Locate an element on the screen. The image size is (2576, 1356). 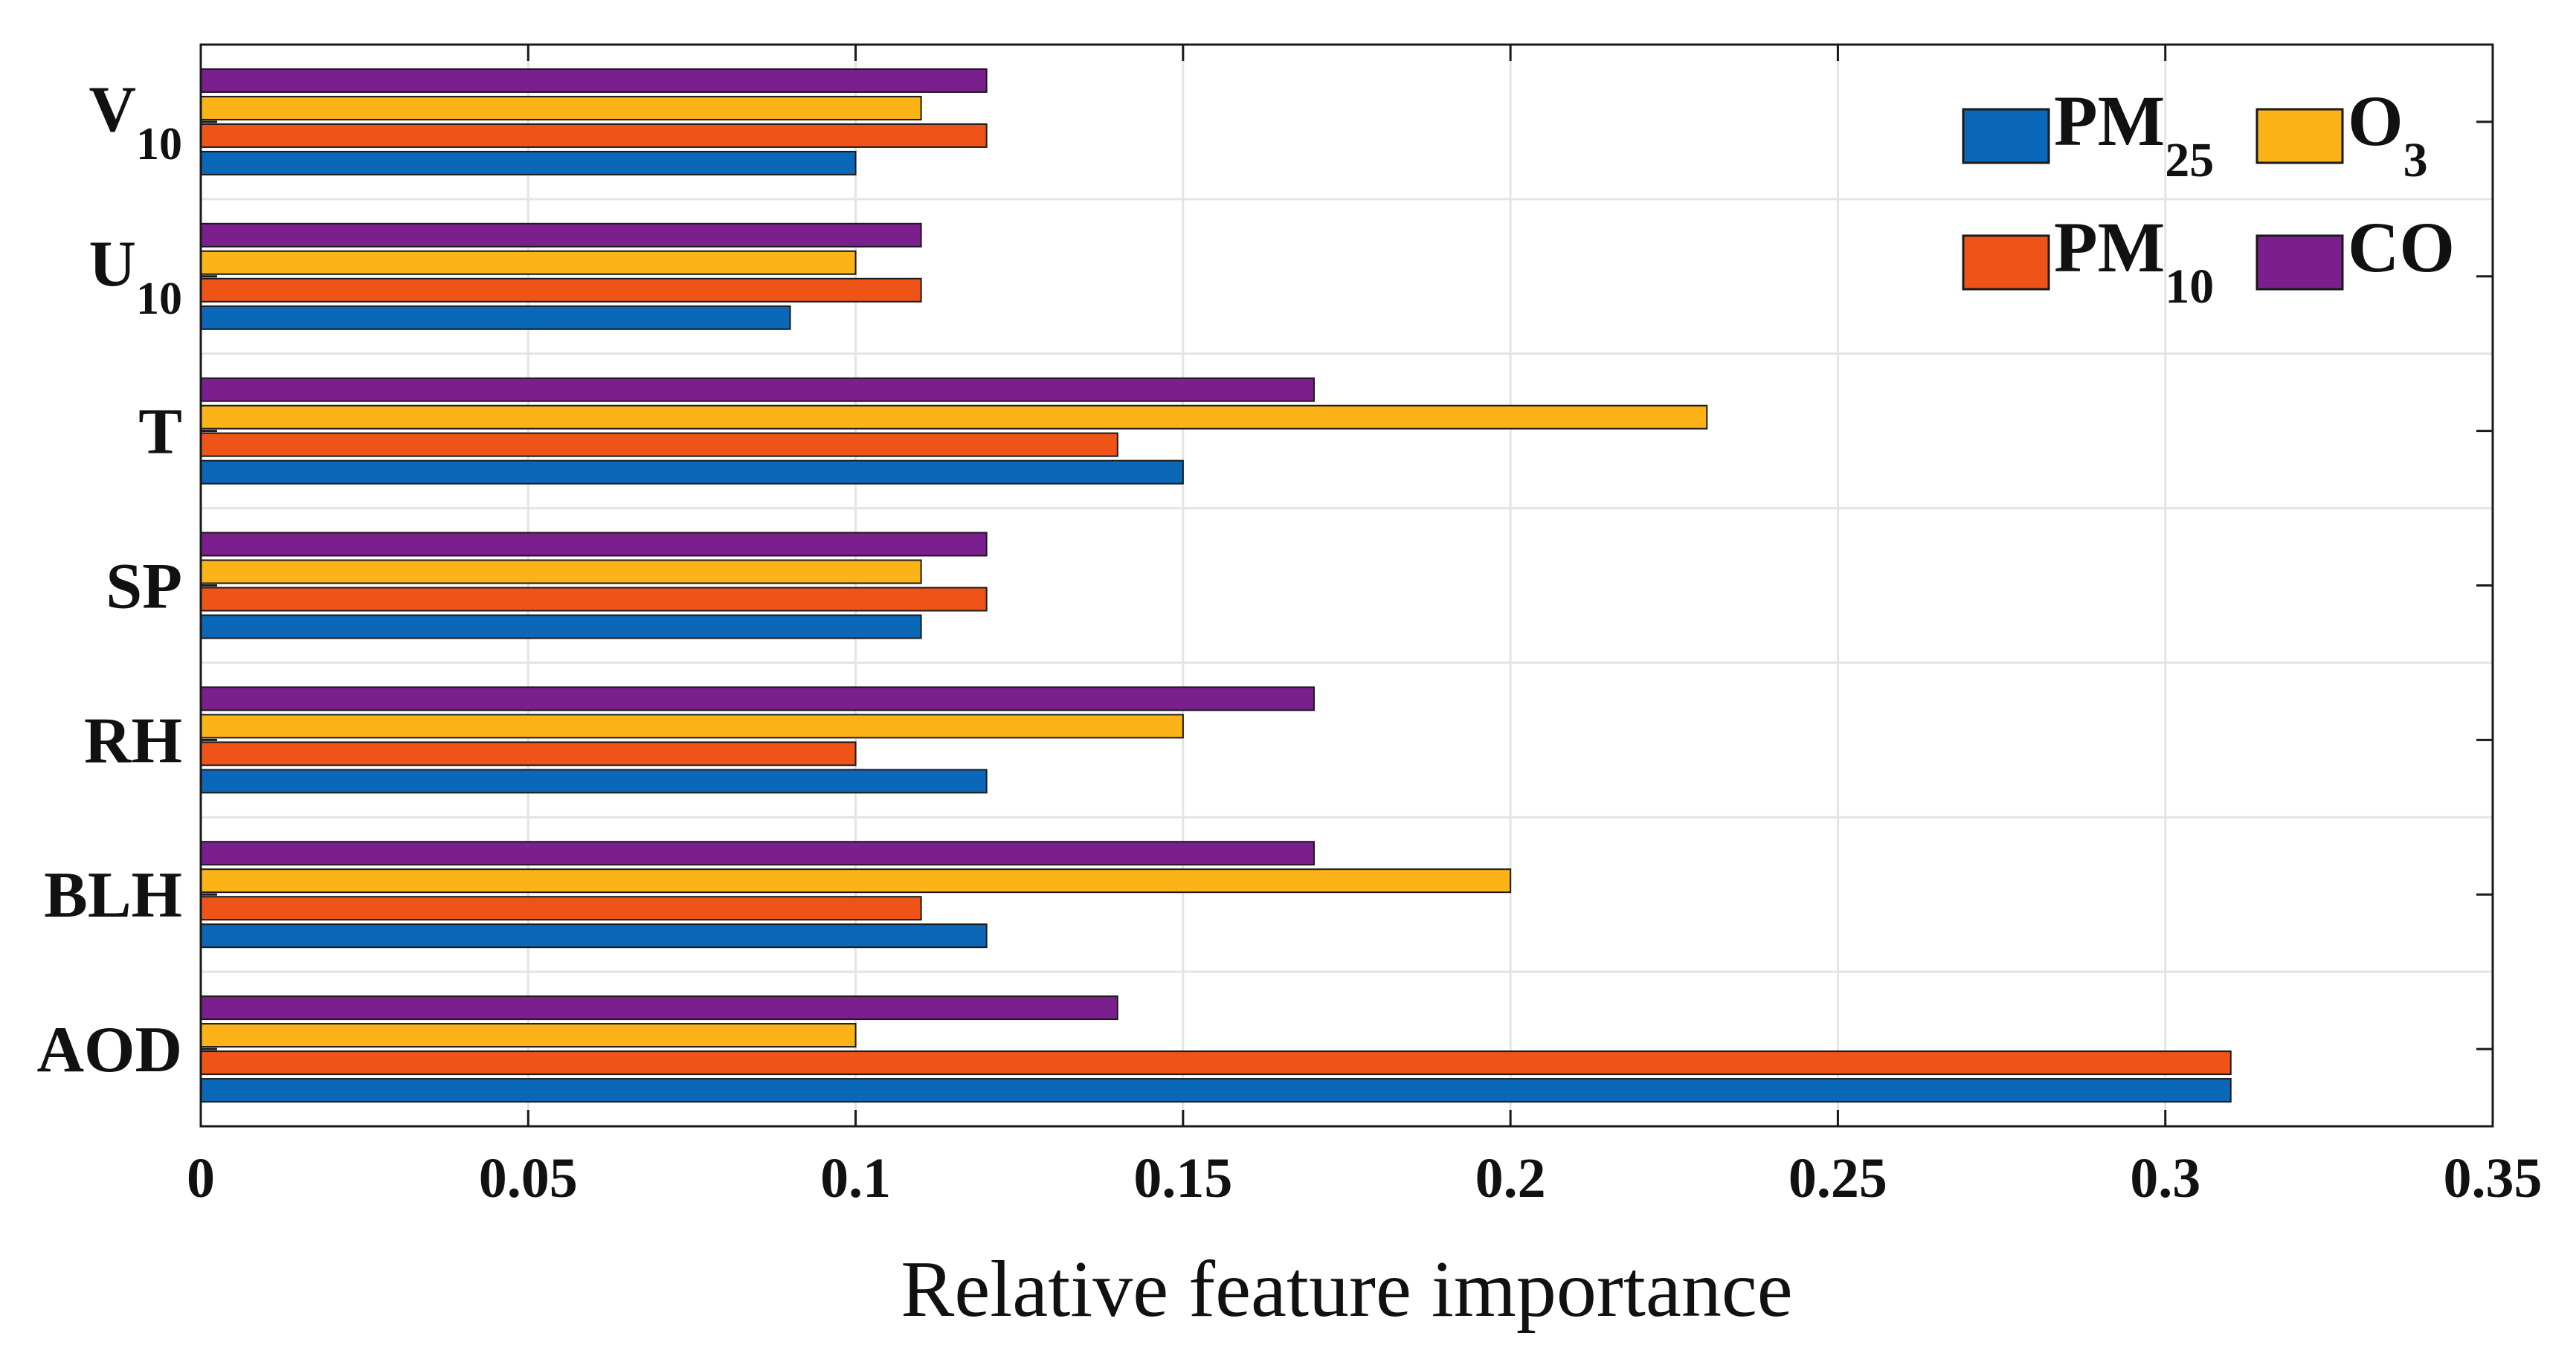
legend-label-co: CO is located at coordinates (2401, 247).